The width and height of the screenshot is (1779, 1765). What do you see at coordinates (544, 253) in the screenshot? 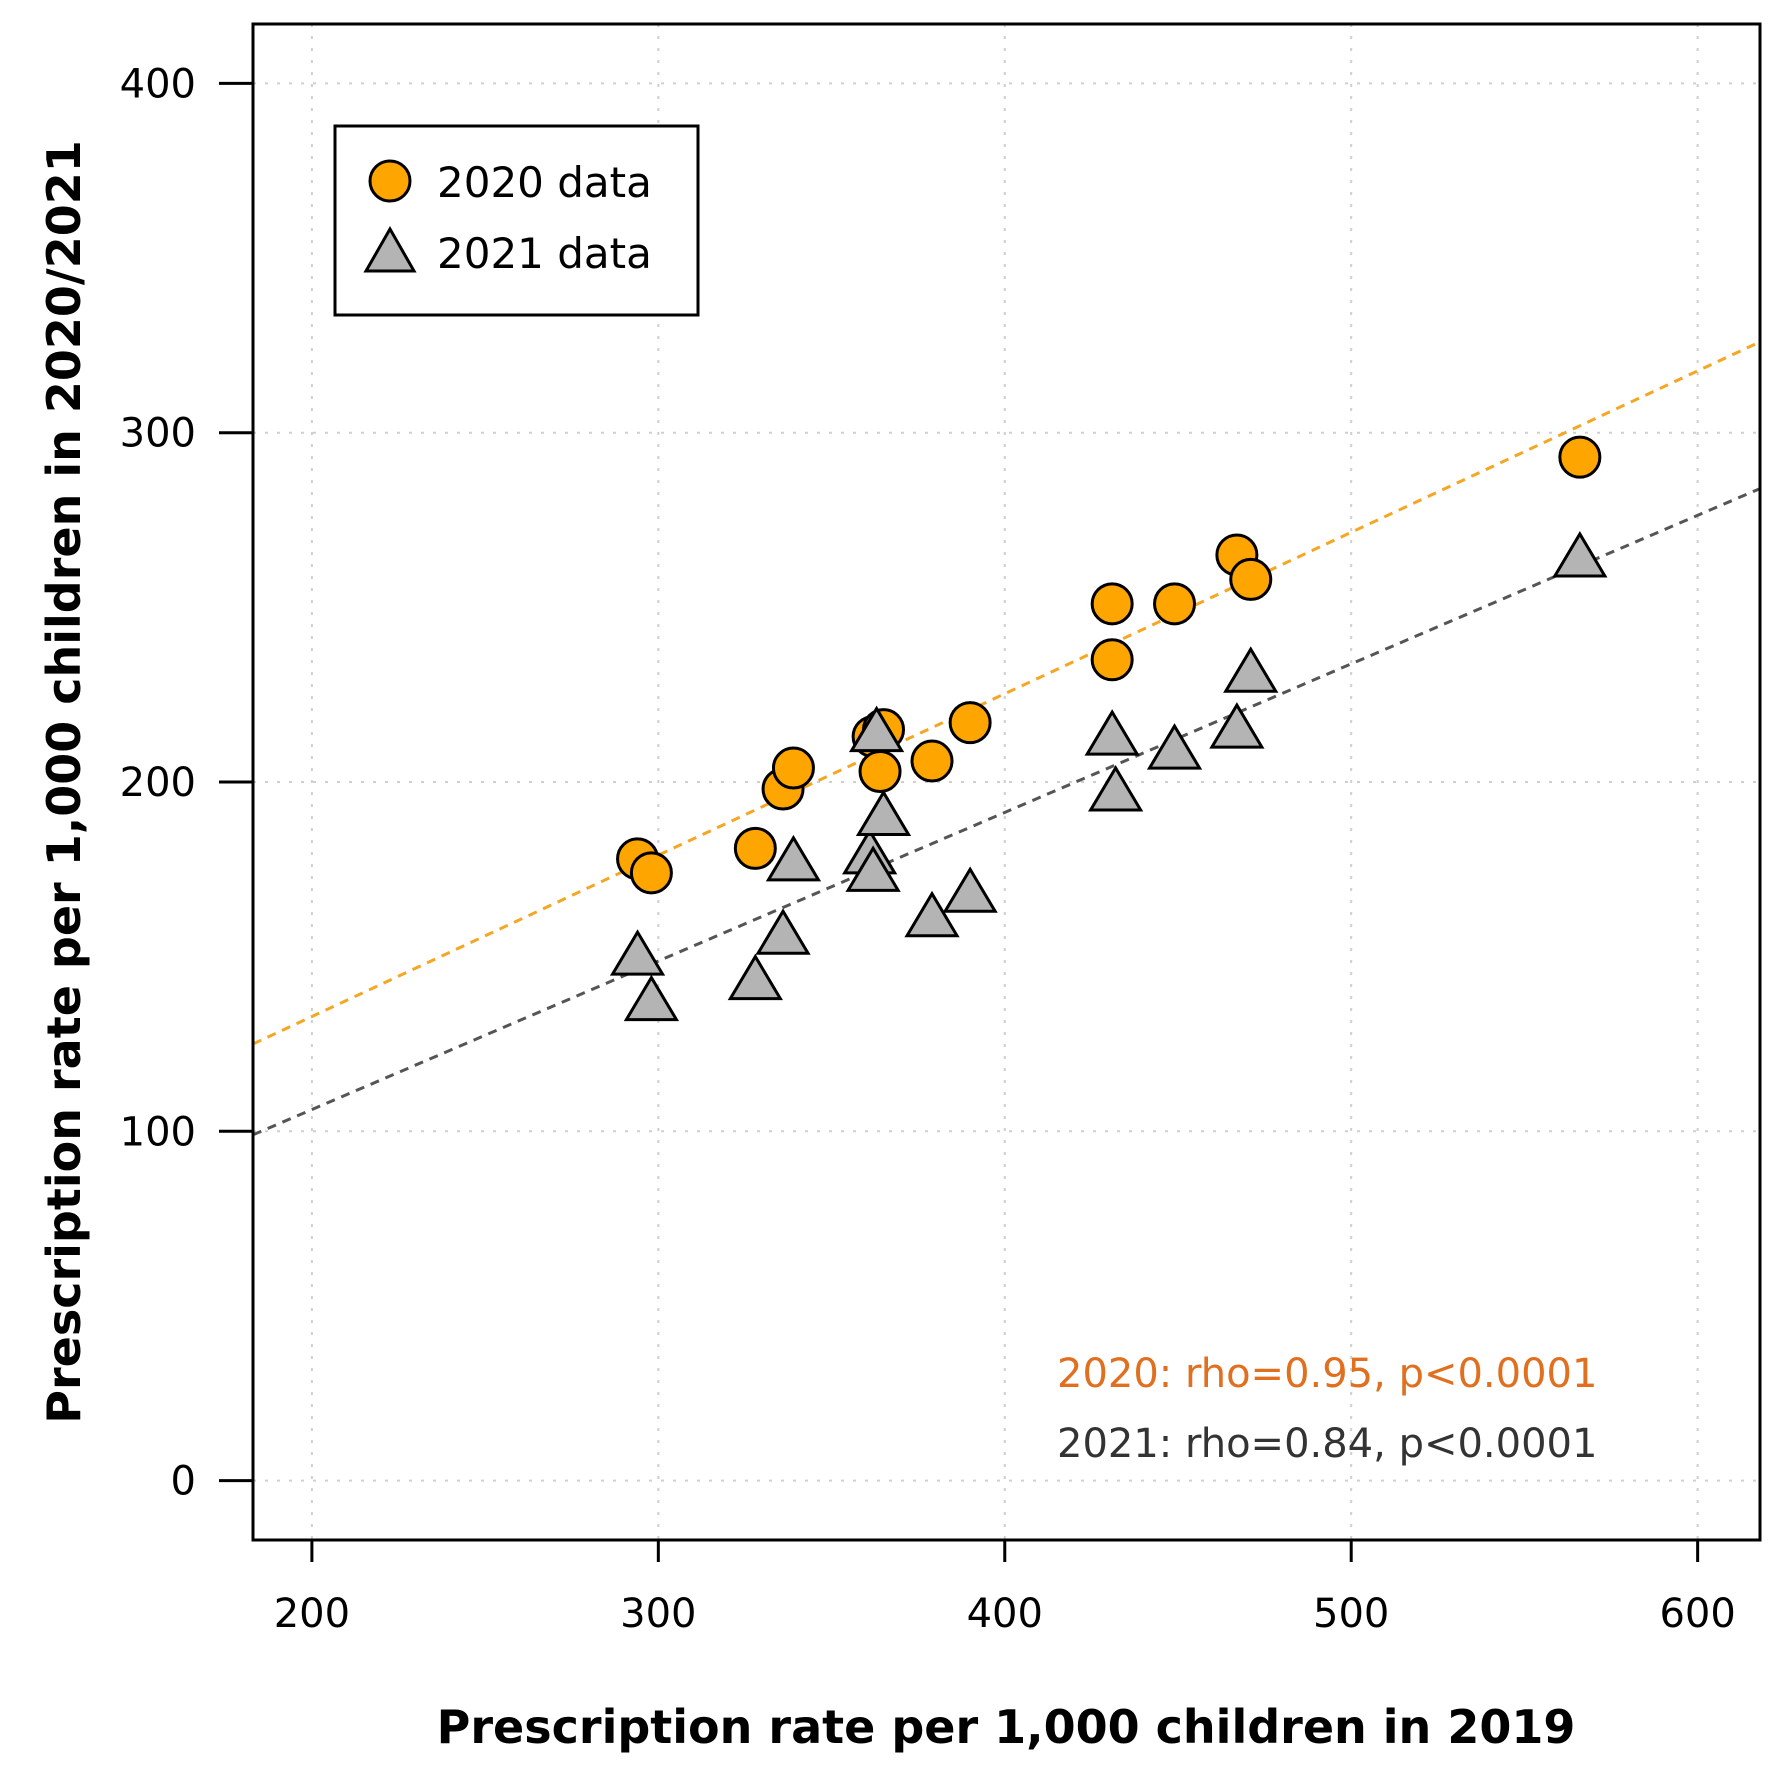
I see `legend-label-2021: 2021 data` at bounding box center [544, 253].